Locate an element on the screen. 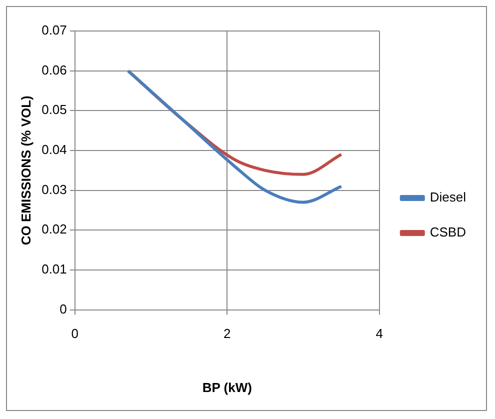  x-tick-label: 4 is located at coordinates (379, 334).